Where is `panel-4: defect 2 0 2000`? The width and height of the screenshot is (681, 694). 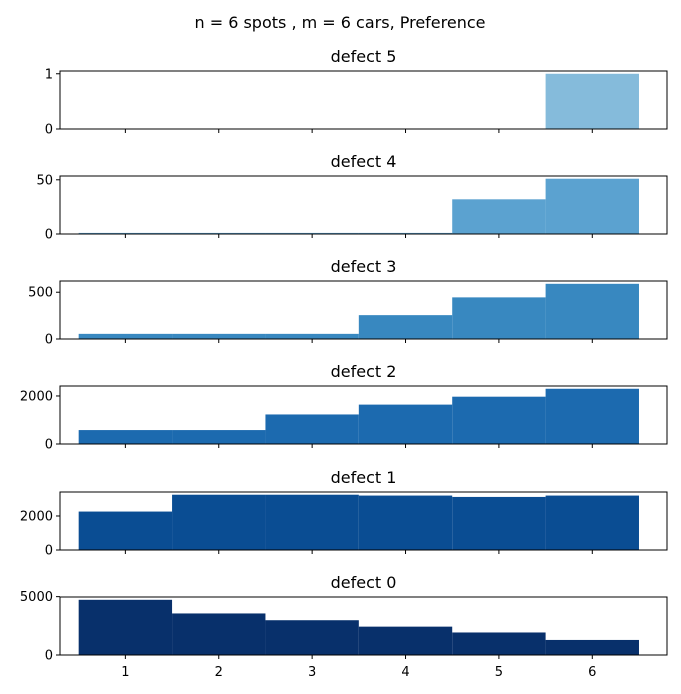
panel-4: defect 2 0 2000 is located at coordinates (344, 407).